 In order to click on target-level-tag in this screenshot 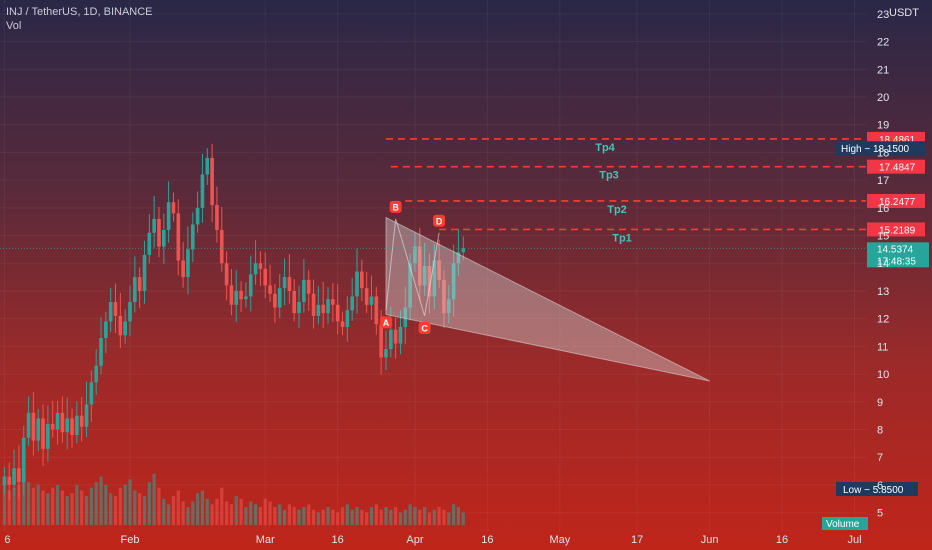, I will do `click(896, 200)`.